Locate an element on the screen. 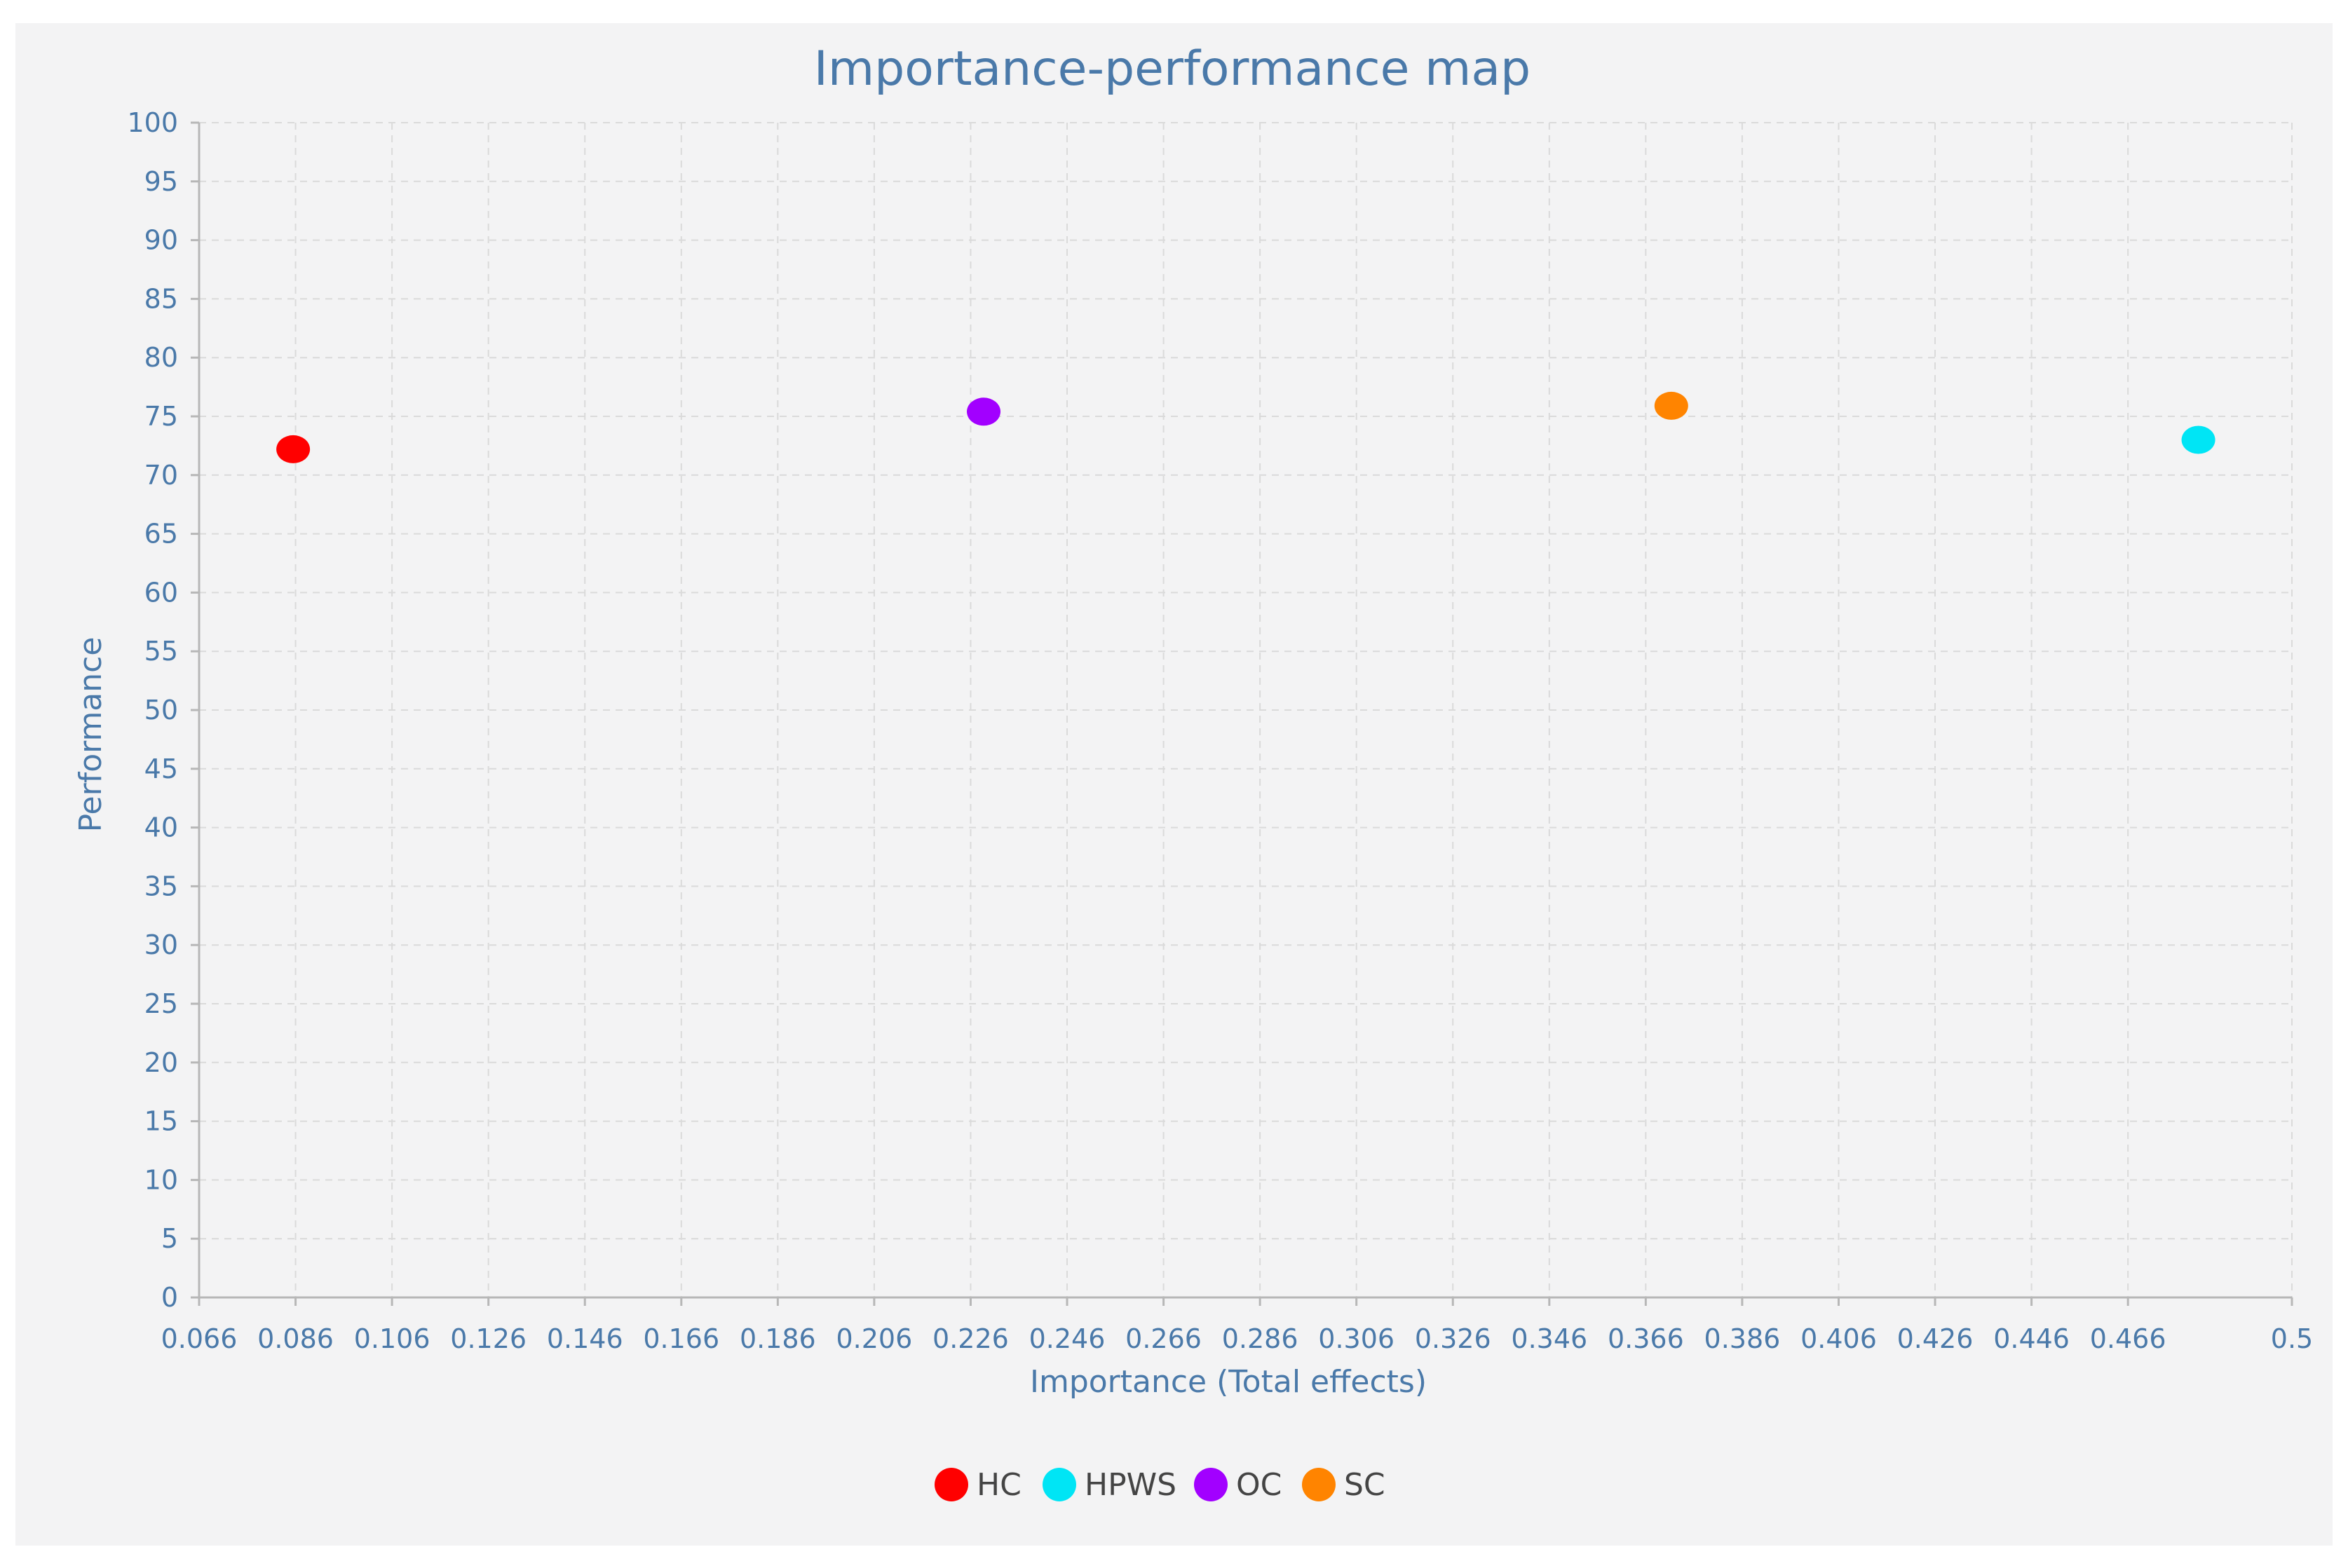  legend-label: HPWS is located at coordinates (1130, 1485).